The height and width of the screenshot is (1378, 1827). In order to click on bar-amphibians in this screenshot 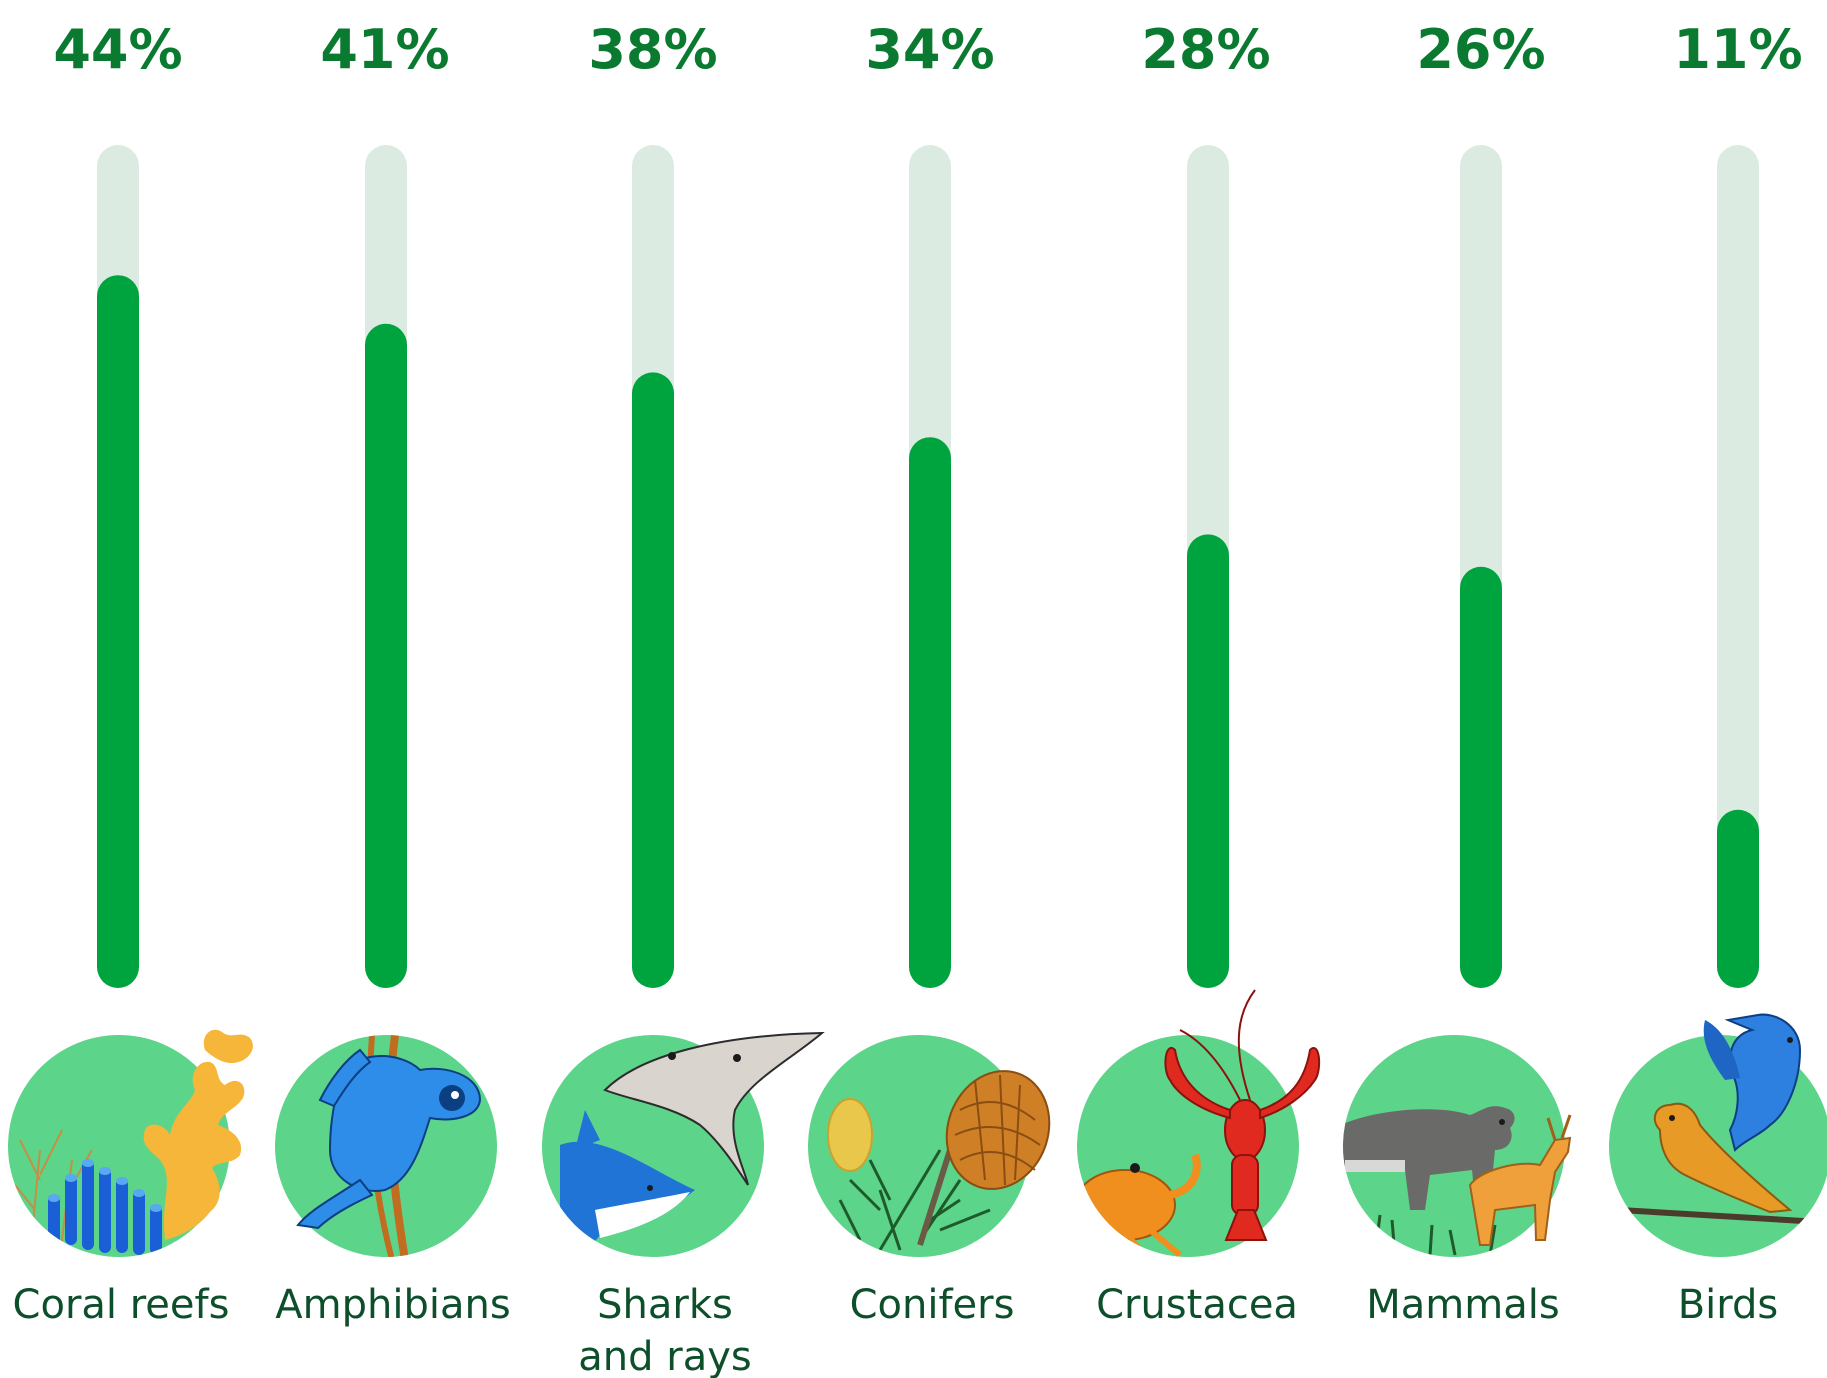, I will do `click(386, 655)`.